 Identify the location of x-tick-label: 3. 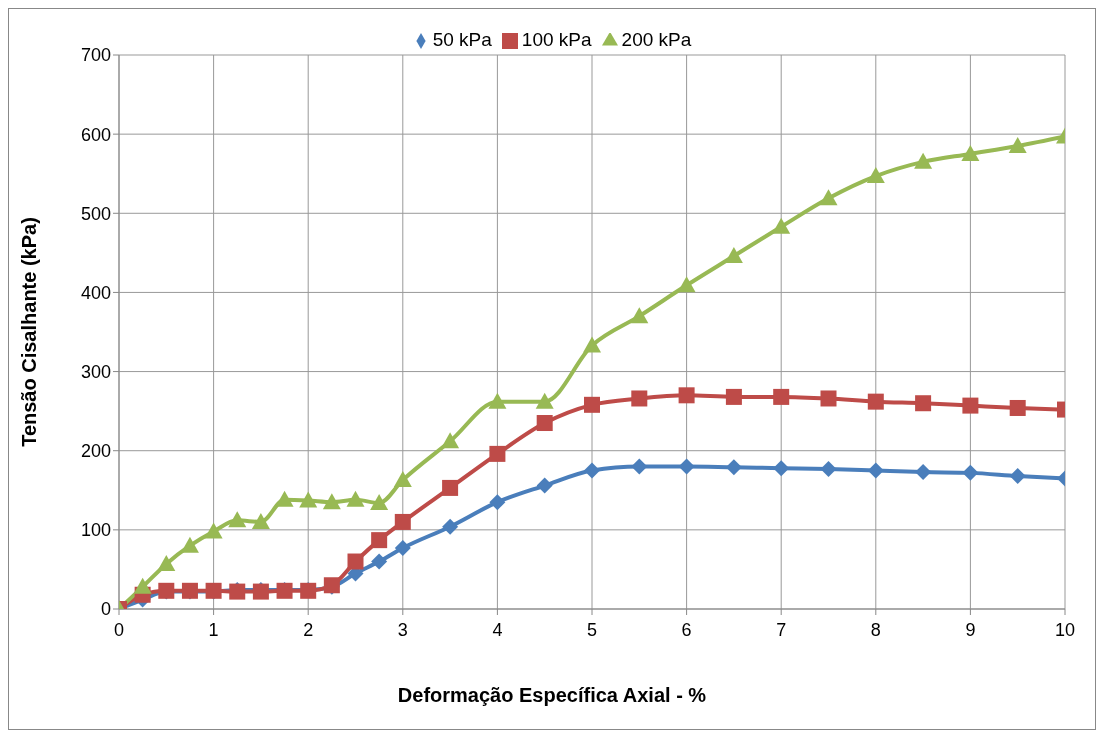
(402, 629).